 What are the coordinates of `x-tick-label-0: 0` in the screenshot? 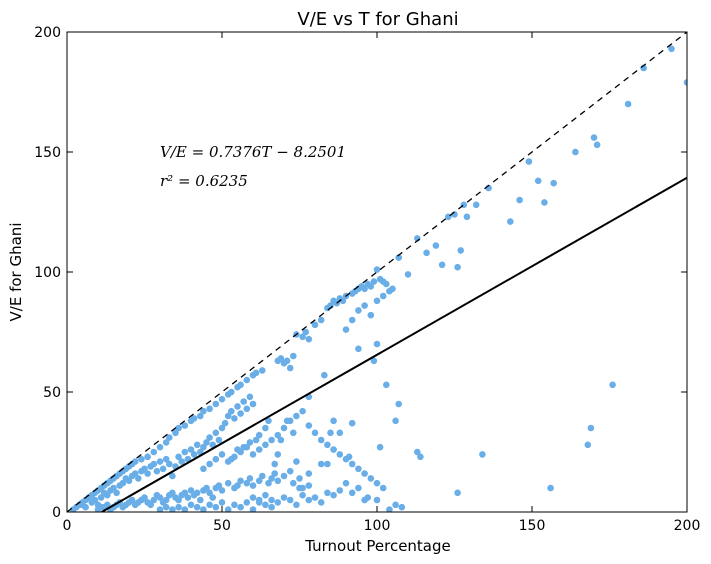 It's located at (67, 526).